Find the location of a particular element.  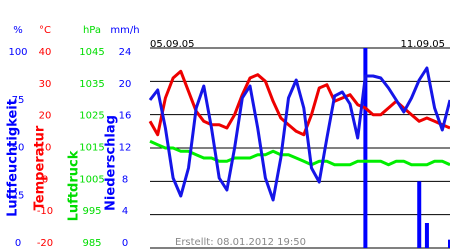

axis-title: Temperatur is located at coordinates (40, 167).